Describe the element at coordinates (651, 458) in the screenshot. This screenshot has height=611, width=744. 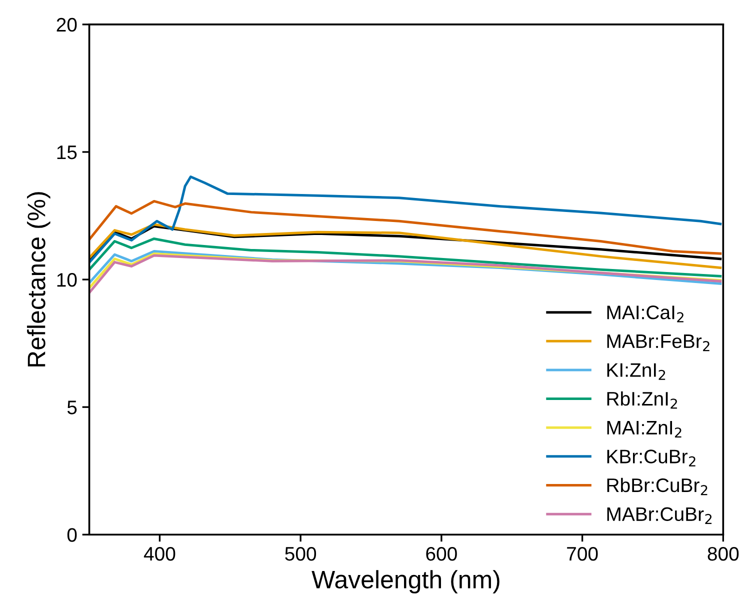
I see `legend-label: KBr:CuBr$_{2}$` at that location.